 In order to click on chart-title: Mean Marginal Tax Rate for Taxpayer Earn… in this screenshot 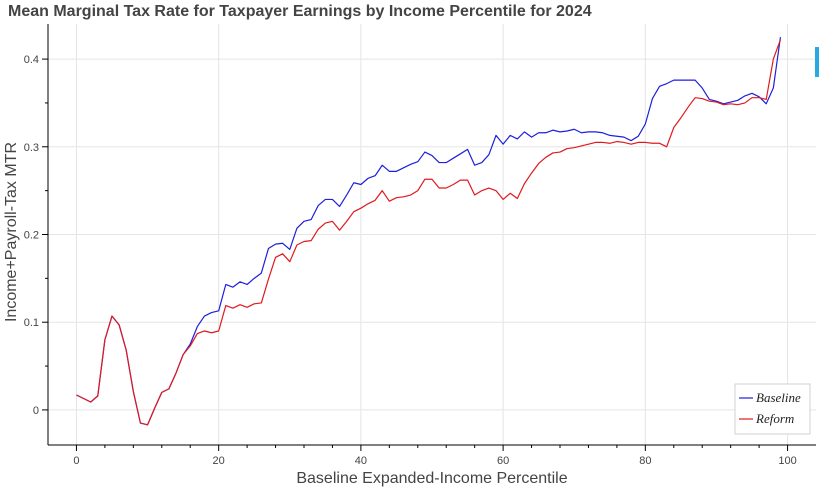, I will do `click(300, 11)`.